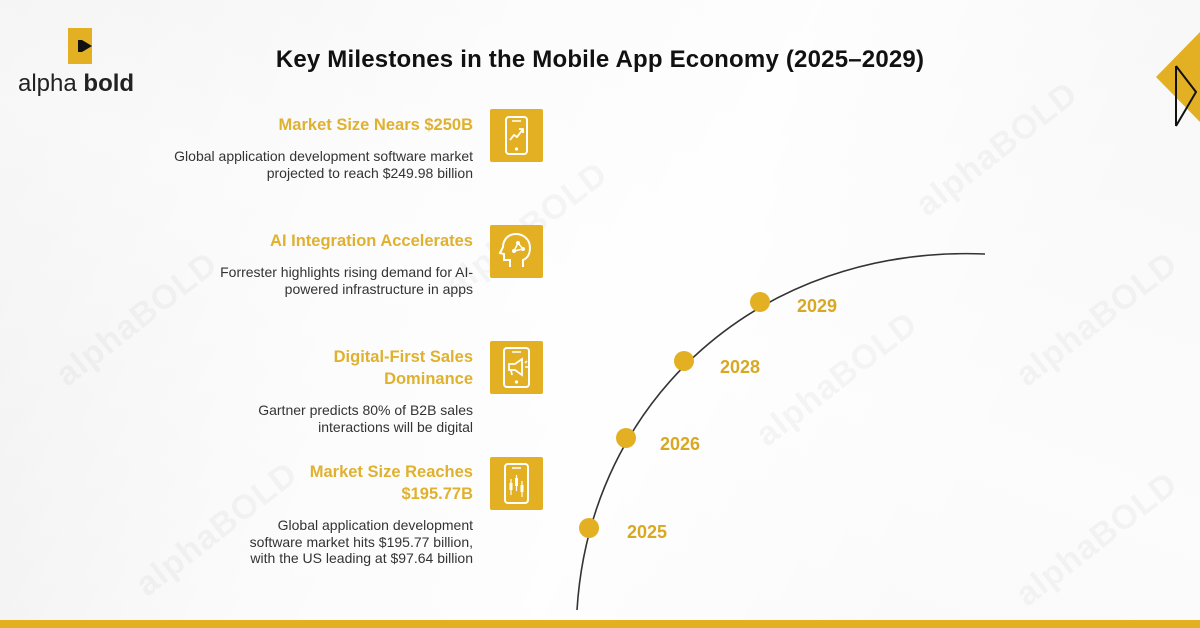  I want to click on corner-arrow-icon, so click(1178, 79).